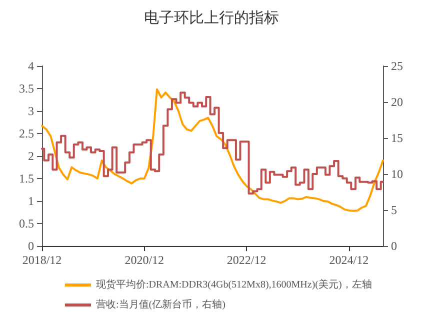  I want to click on x-tick-label: 2020/12, so click(144, 260).